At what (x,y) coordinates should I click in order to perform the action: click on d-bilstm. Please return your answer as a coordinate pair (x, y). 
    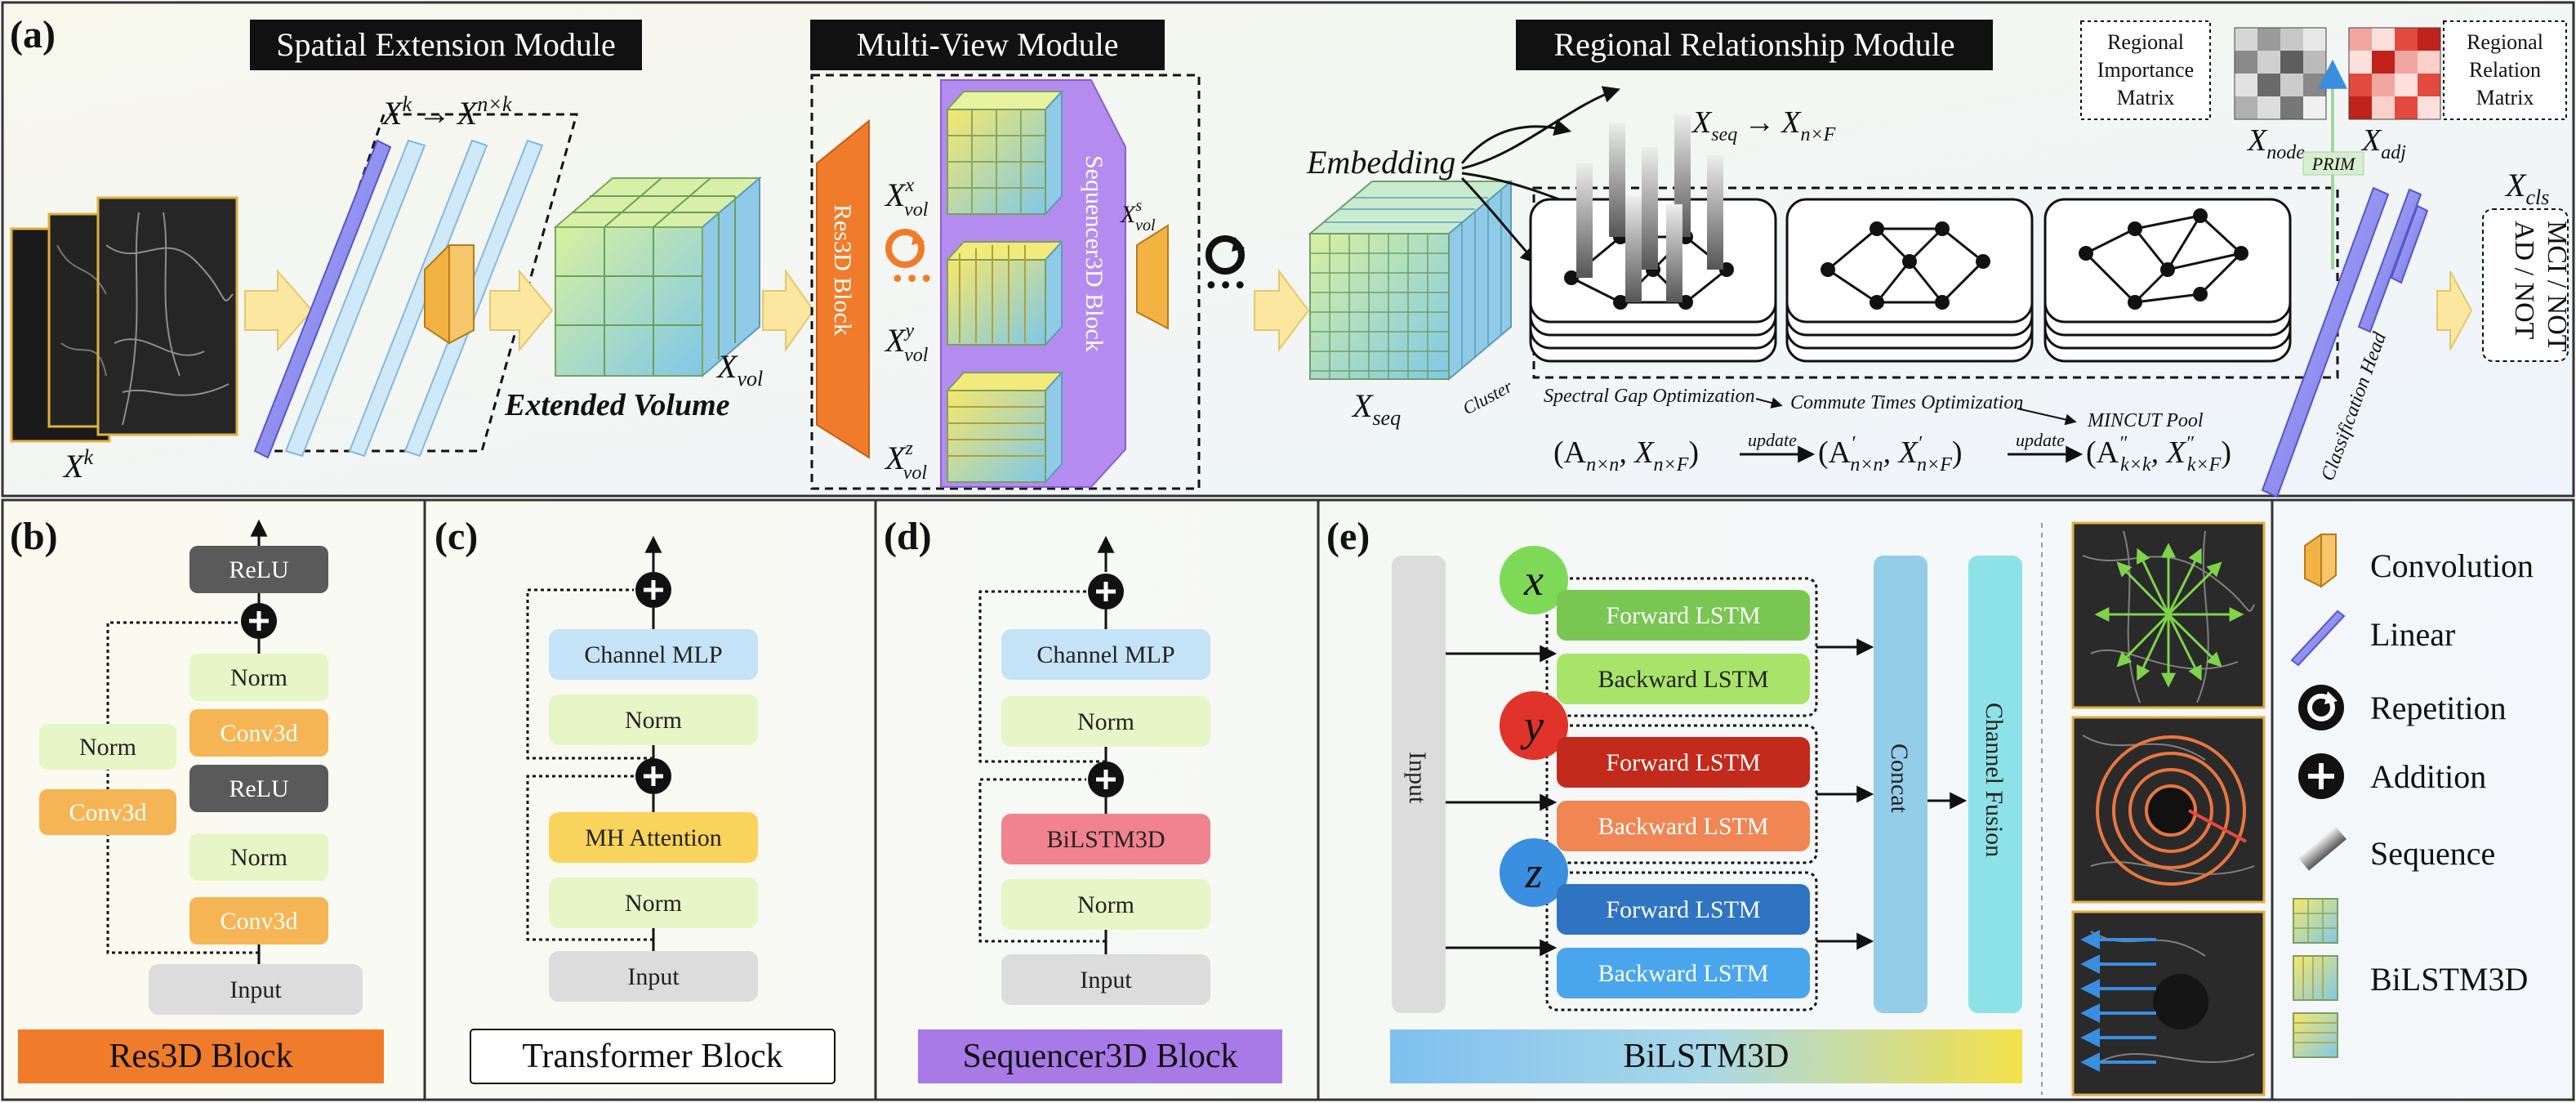
    Looking at the image, I should click on (1105, 839).